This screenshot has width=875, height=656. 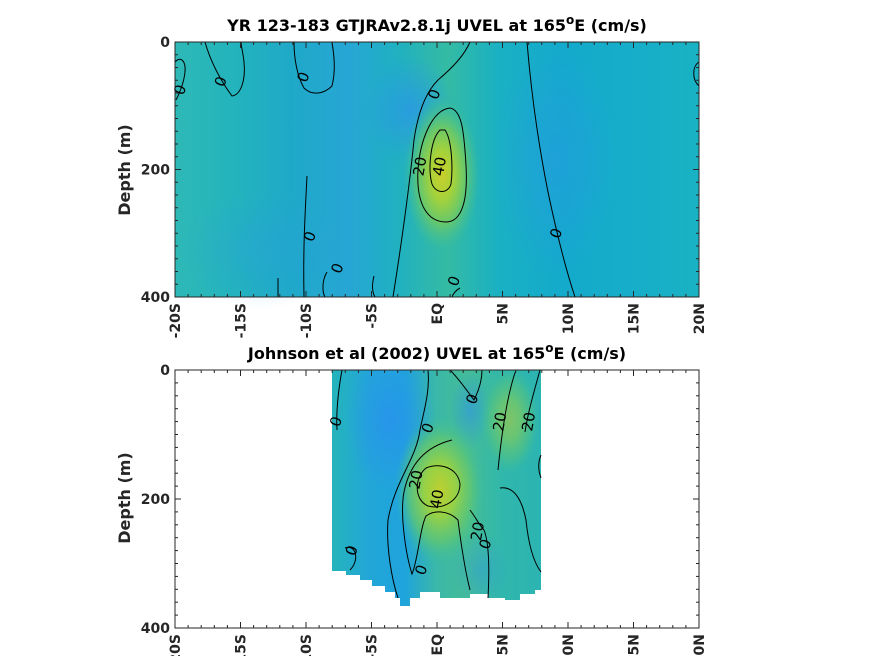 What do you see at coordinates (325, 284) in the screenshot?
I see `panel-model-contour-zero-f` at bounding box center [325, 284].